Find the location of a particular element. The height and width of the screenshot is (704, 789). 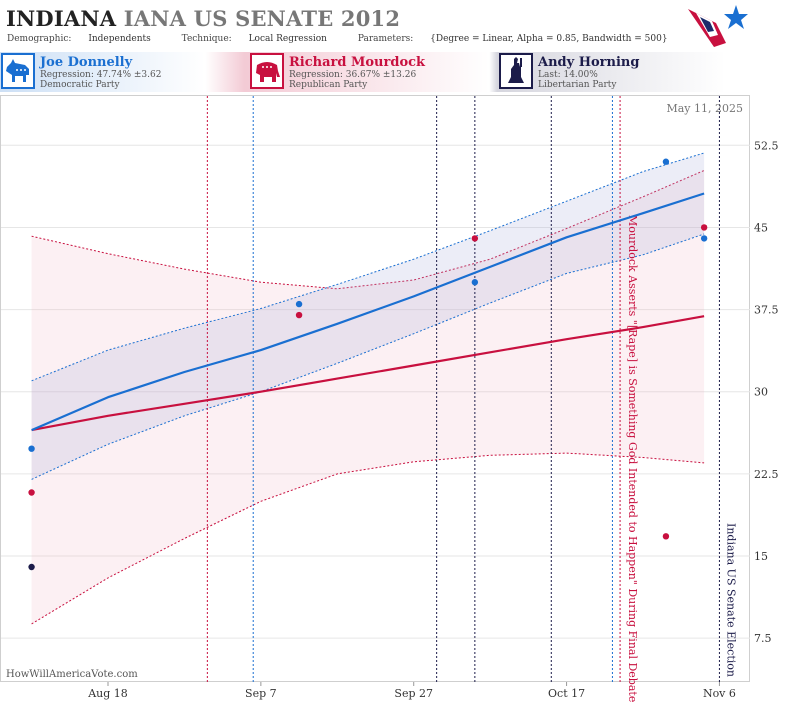

candidate-last: Last: 14.00% is located at coordinates (568, 75).